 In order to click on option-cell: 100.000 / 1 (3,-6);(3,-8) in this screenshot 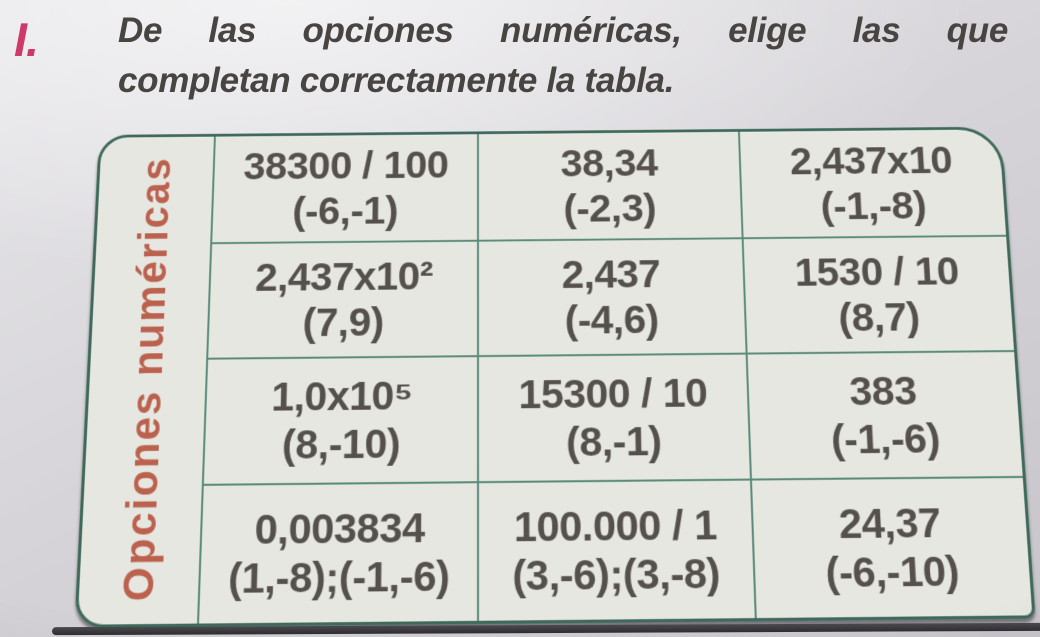, I will do `click(615, 549)`.